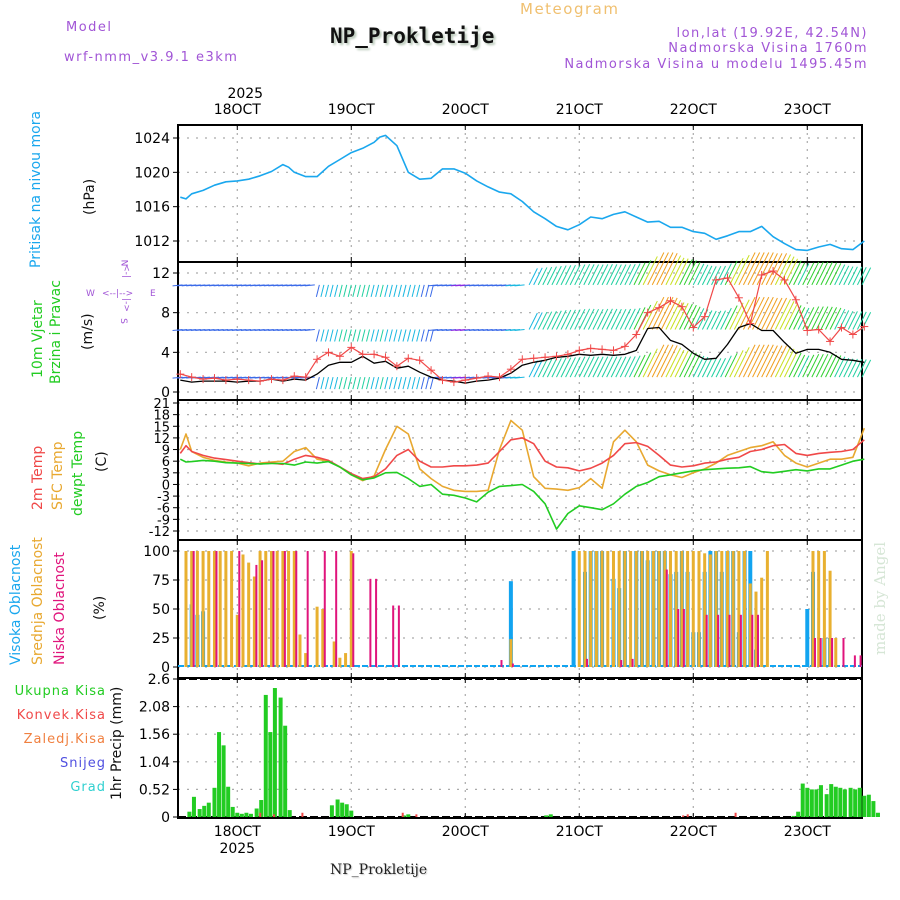 The height and width of the screenshot is (900, 900). What do you see at coordinates (161, 610) in the screenshot?
I see `ytick-label: 50` at bounding box center [161, 610].